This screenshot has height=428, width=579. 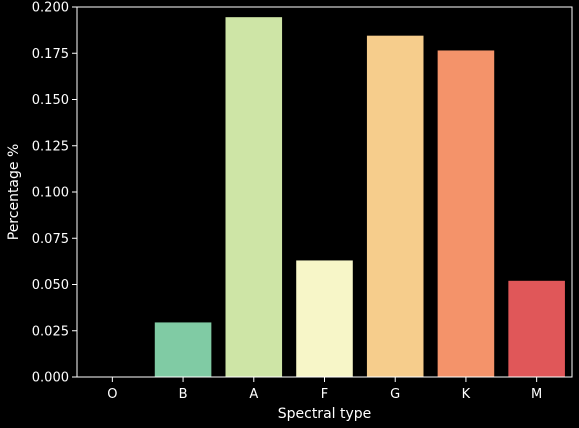 I want to click on x-tick-label-B: B, so click(x=183, y=394).